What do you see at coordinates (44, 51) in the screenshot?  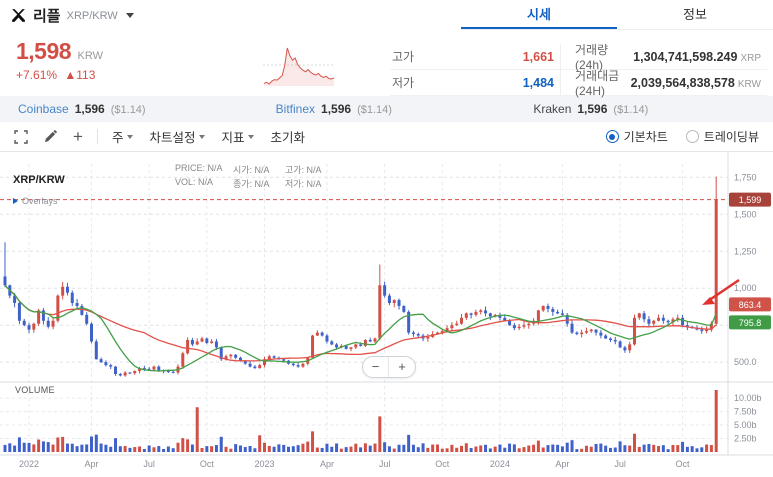 I see `current-price: 1,598` at bounding box center [44, 51].